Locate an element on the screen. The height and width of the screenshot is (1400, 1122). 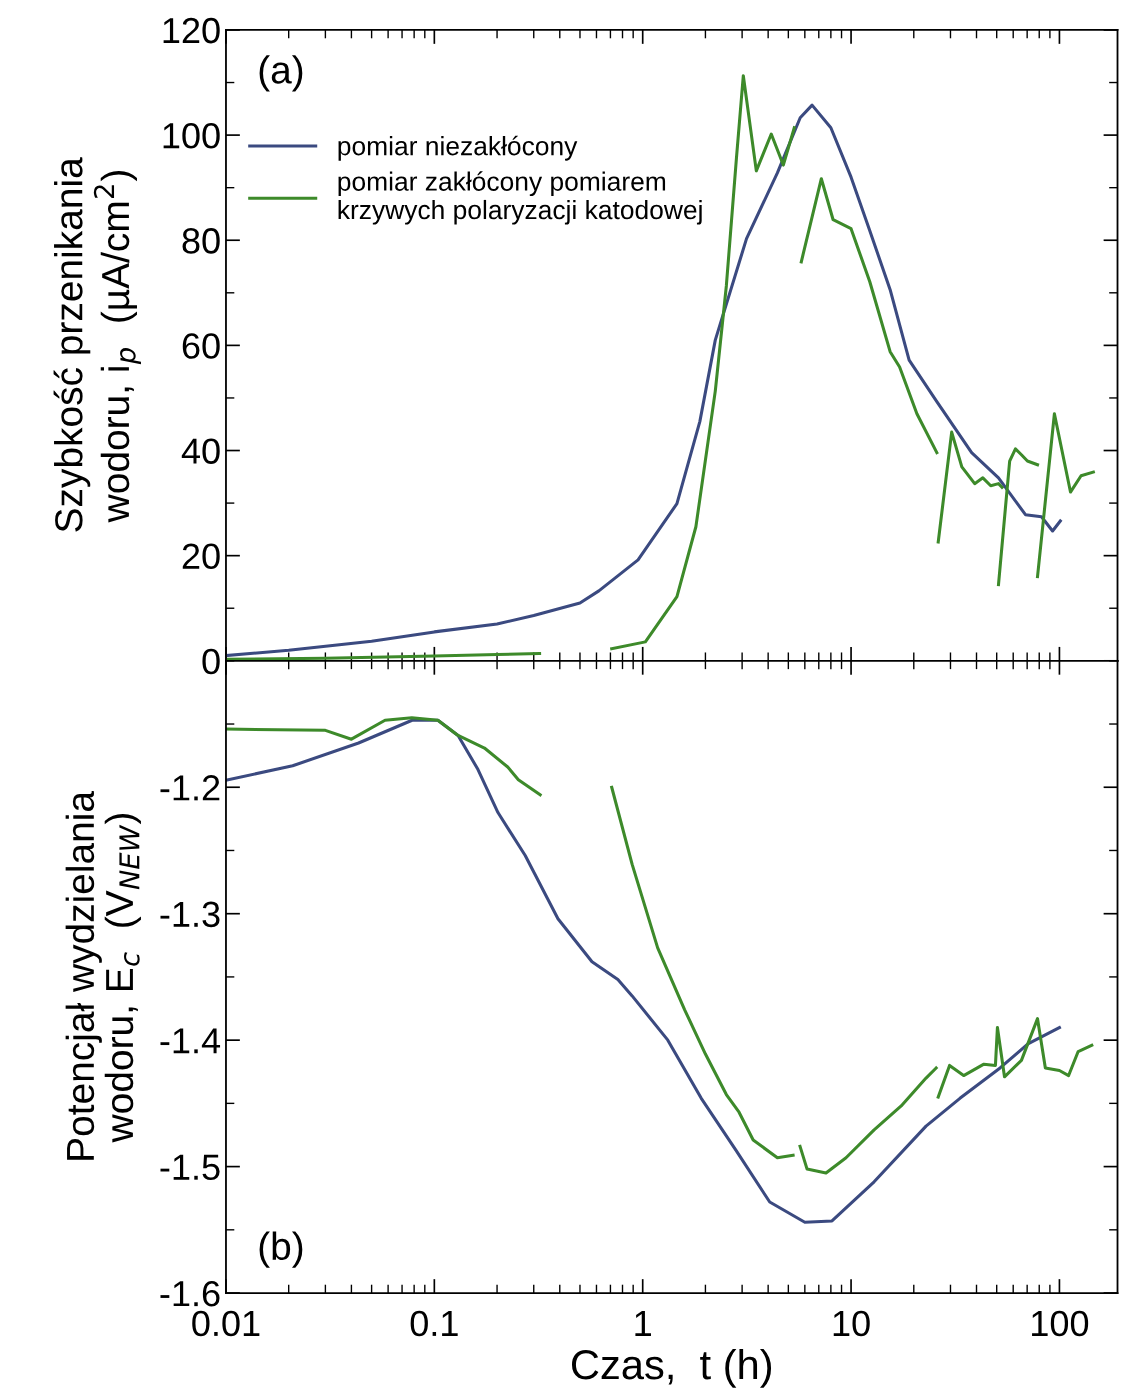
y-tick-label: -1.4 is located at coordinates (190, 1041).